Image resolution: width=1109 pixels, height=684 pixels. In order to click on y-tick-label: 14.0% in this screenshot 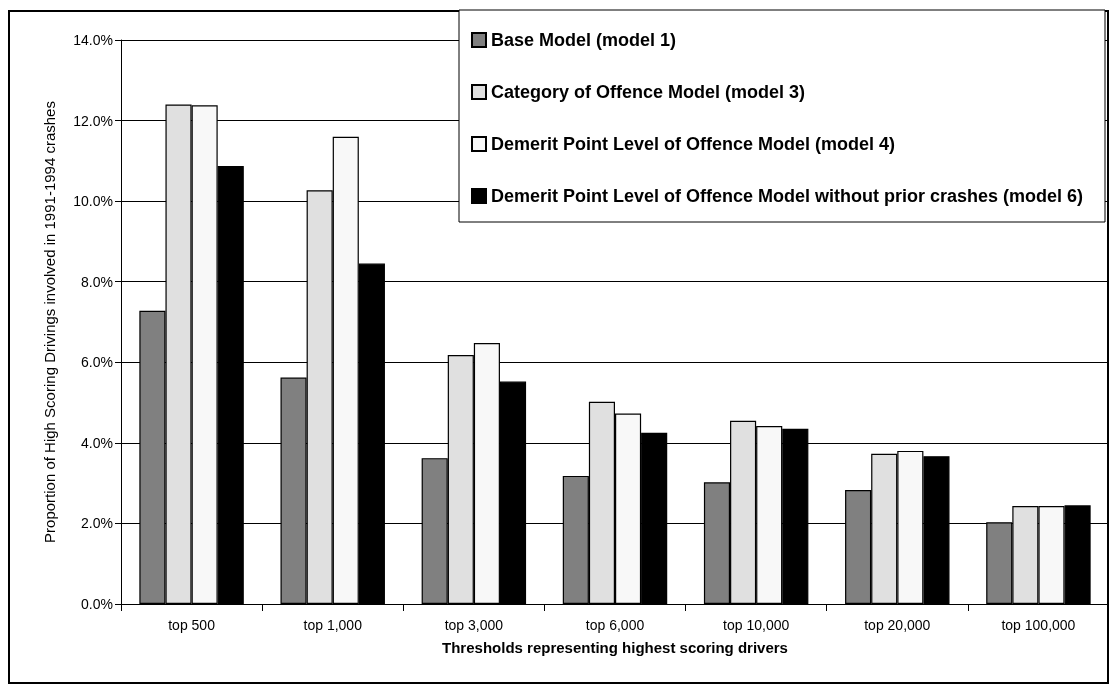, I will do `click(93, 40)`.